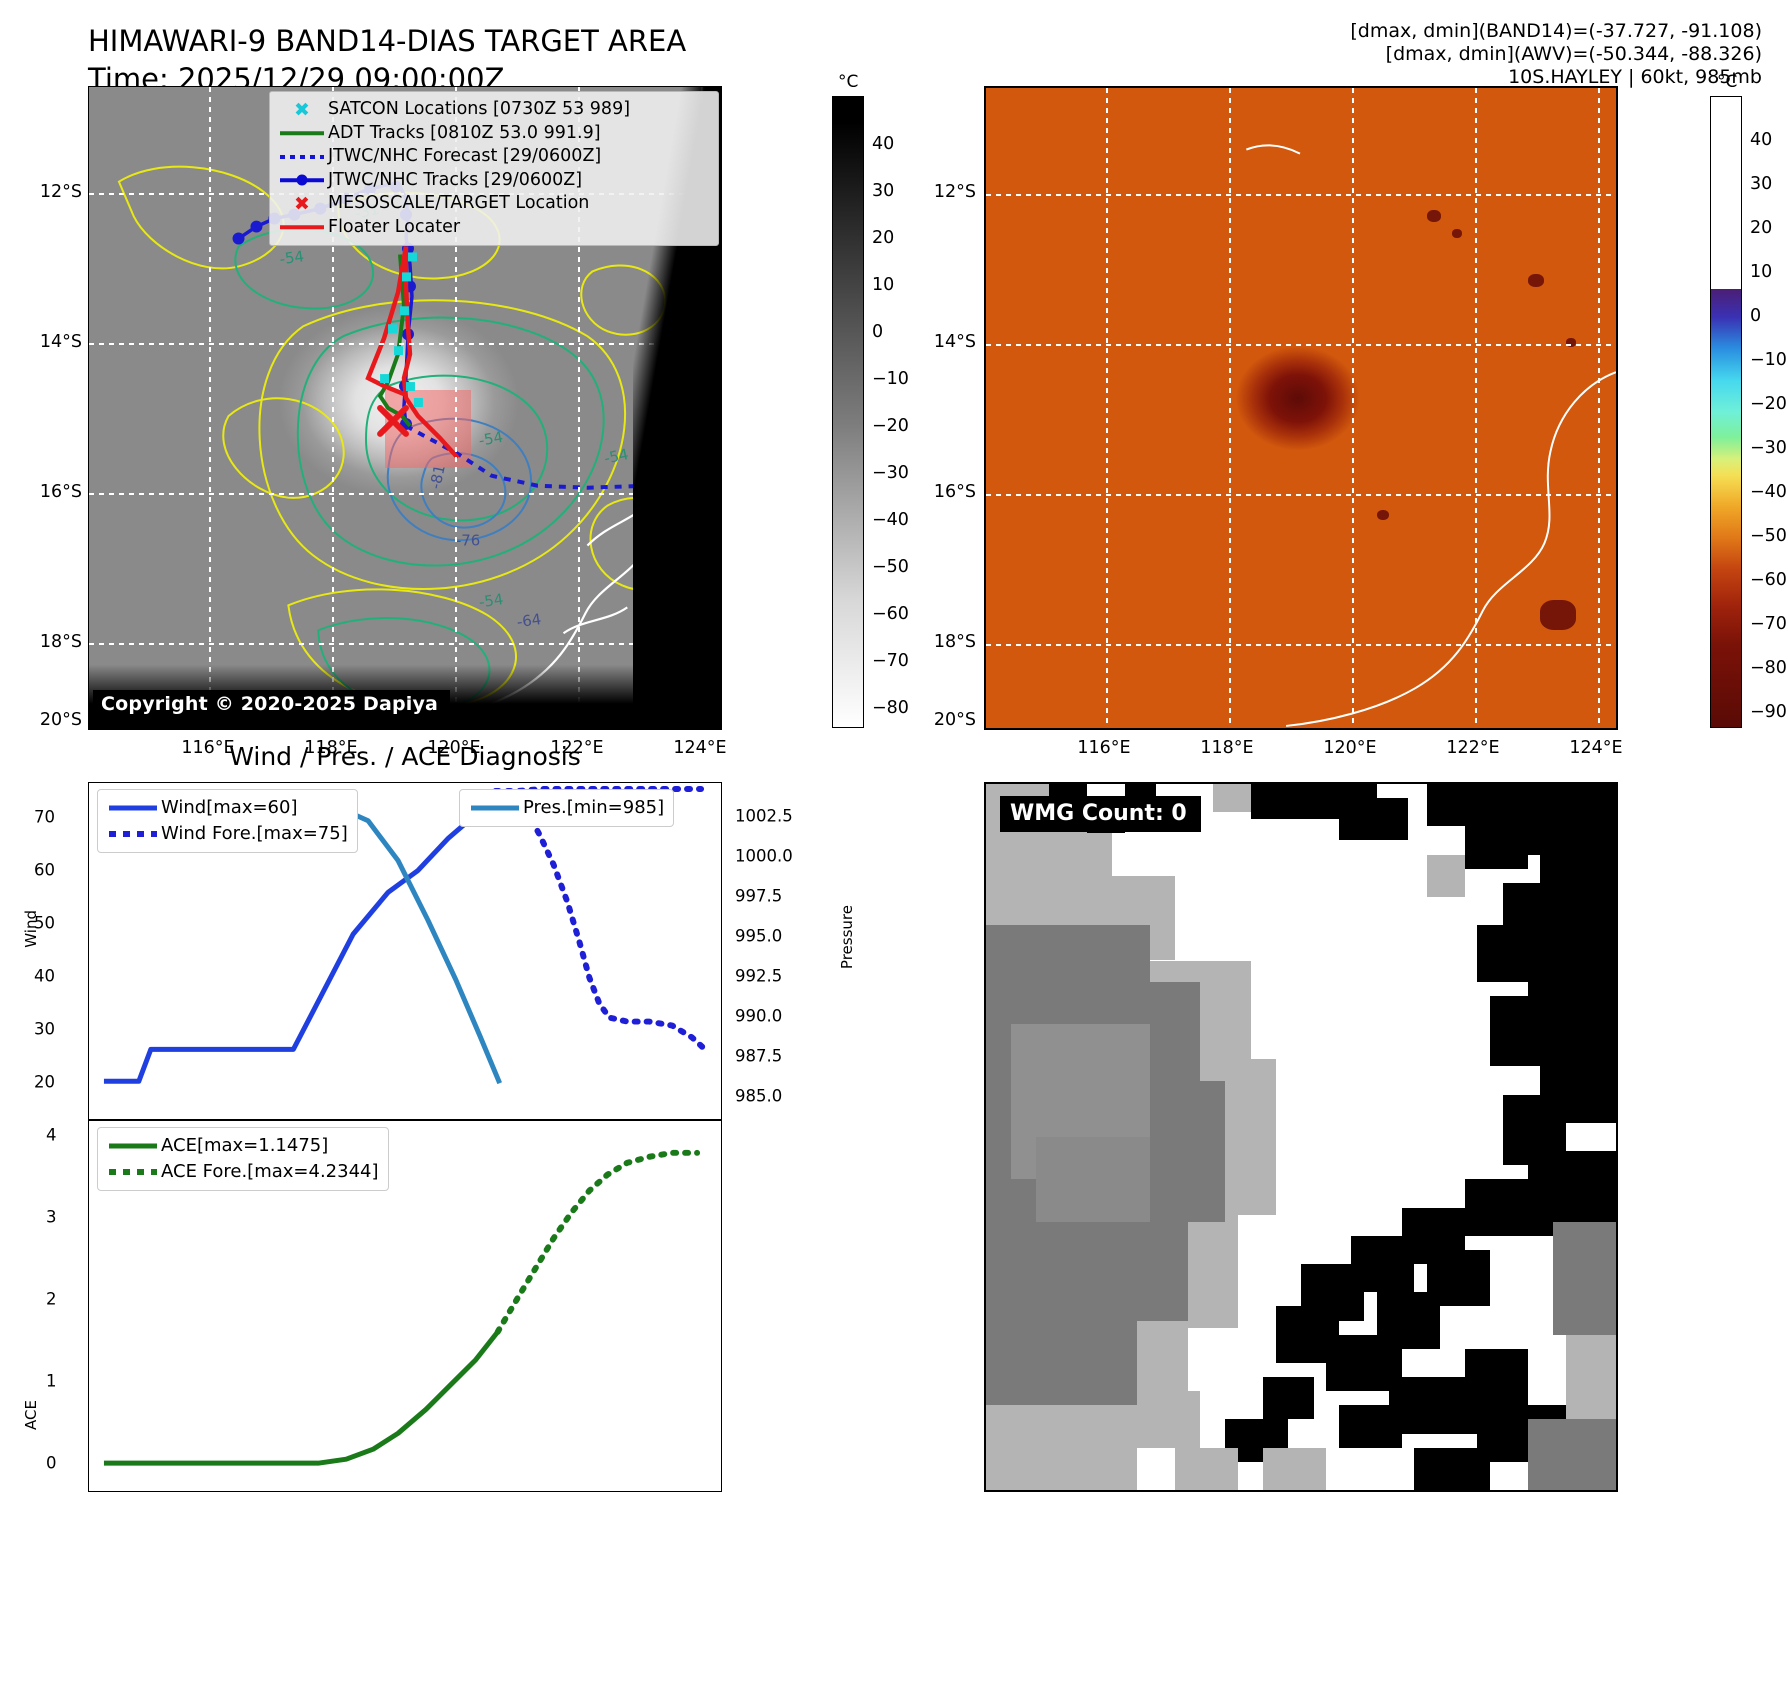 This screenshot has height=1690, width=1788. Describe the element at coordinates (1573, 54) in the screenshot. I see `dmax-dmin-awv: [dmax, dmin](AWV)=(-50.344, -88.326)` at that location.